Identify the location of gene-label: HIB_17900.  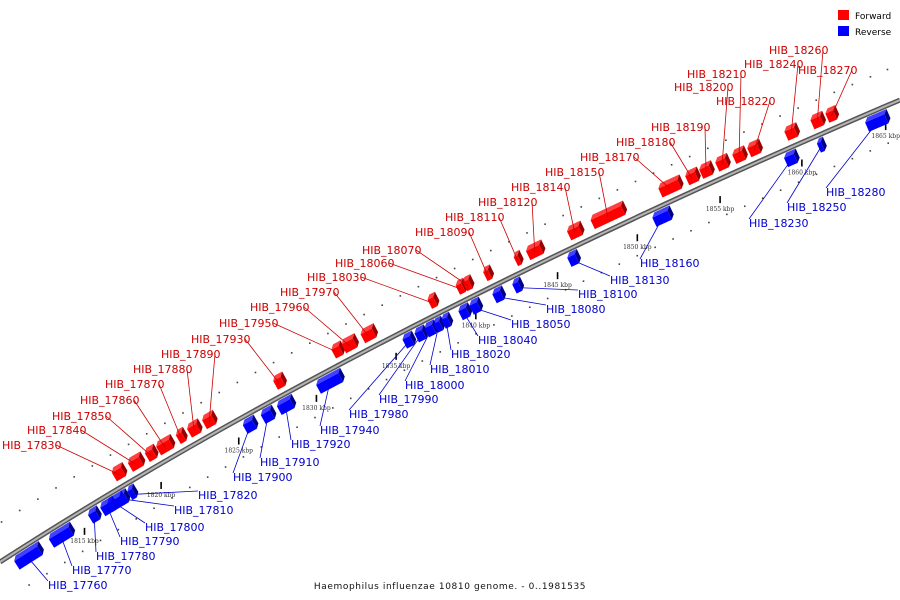
(263, 477).